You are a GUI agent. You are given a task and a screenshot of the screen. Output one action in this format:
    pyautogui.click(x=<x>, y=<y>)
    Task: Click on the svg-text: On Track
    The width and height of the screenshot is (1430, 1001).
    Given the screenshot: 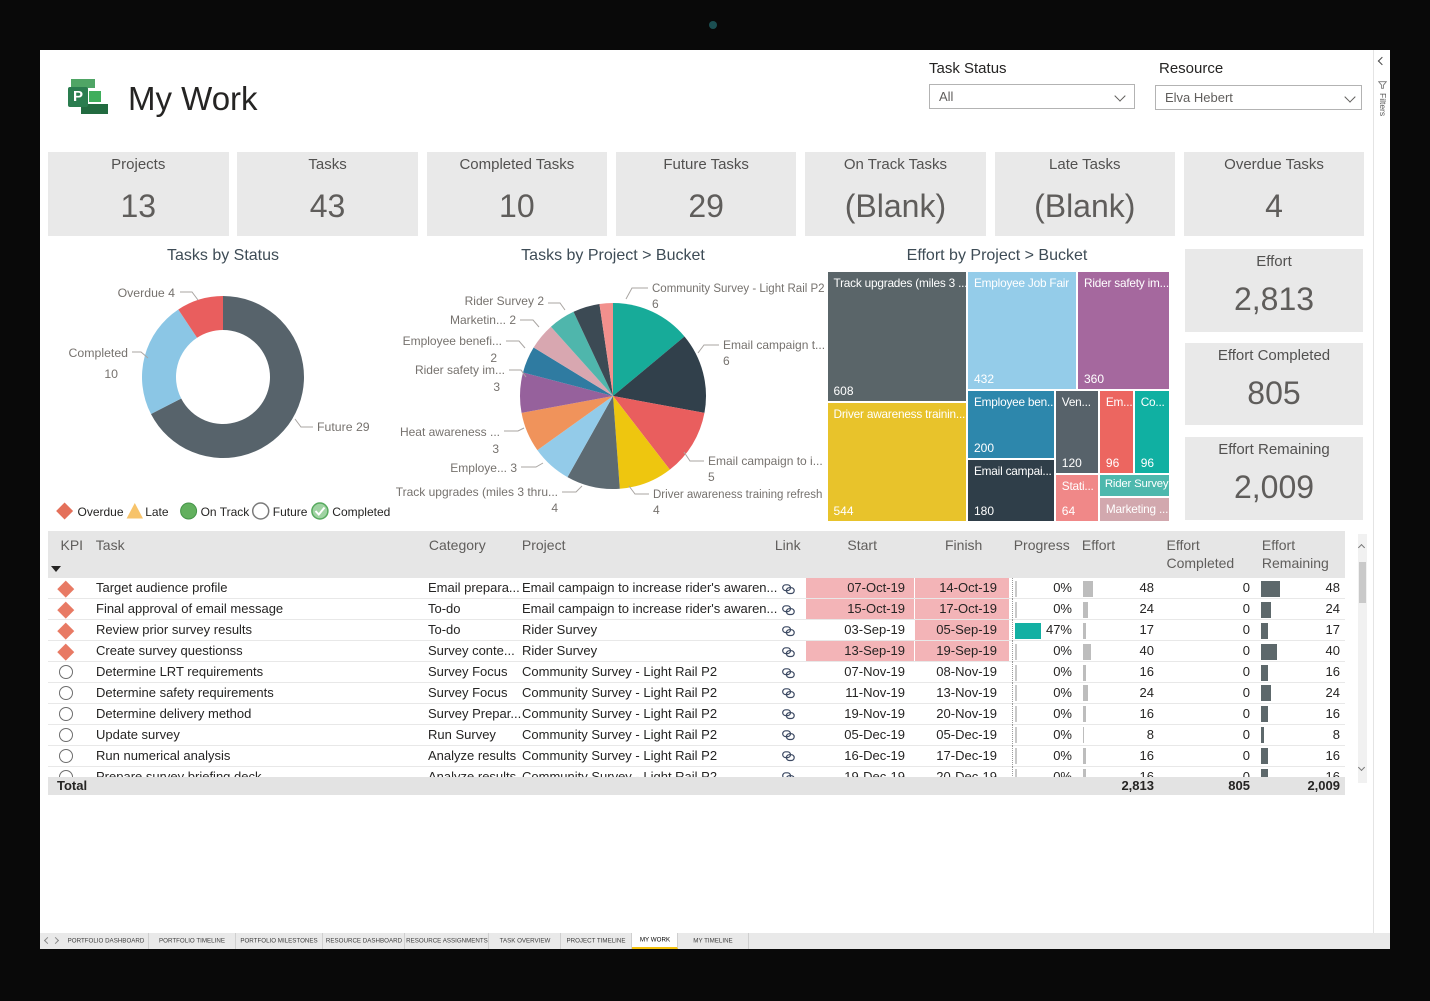 What is the action you would take?
    pyautogui.click(x=226, y=512)
    